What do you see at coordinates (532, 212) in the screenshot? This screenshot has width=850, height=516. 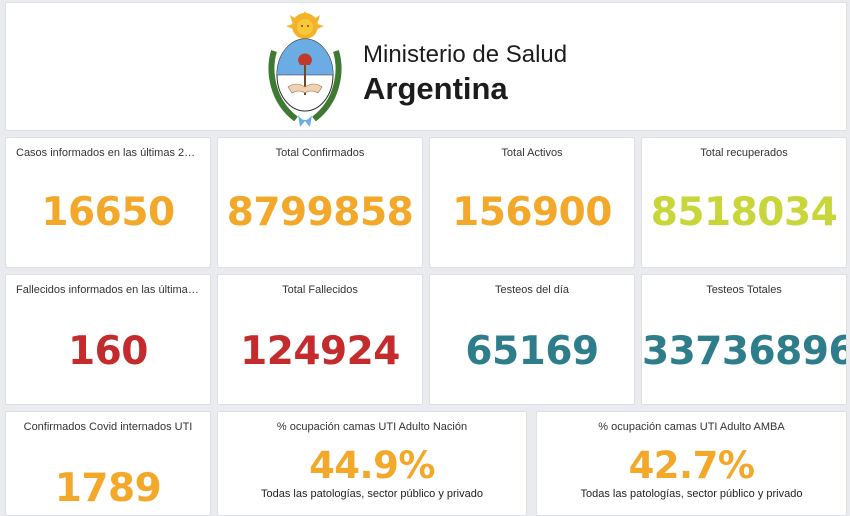 I see `card-value: 156900` at bounding box center [532, 212].